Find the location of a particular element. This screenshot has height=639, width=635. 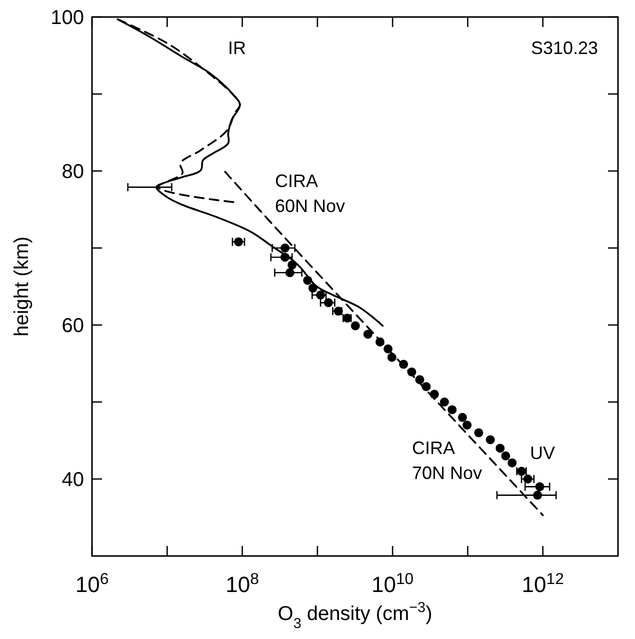

x-tick-label: 10$^{6}$ is located at coordinates (92, 583).